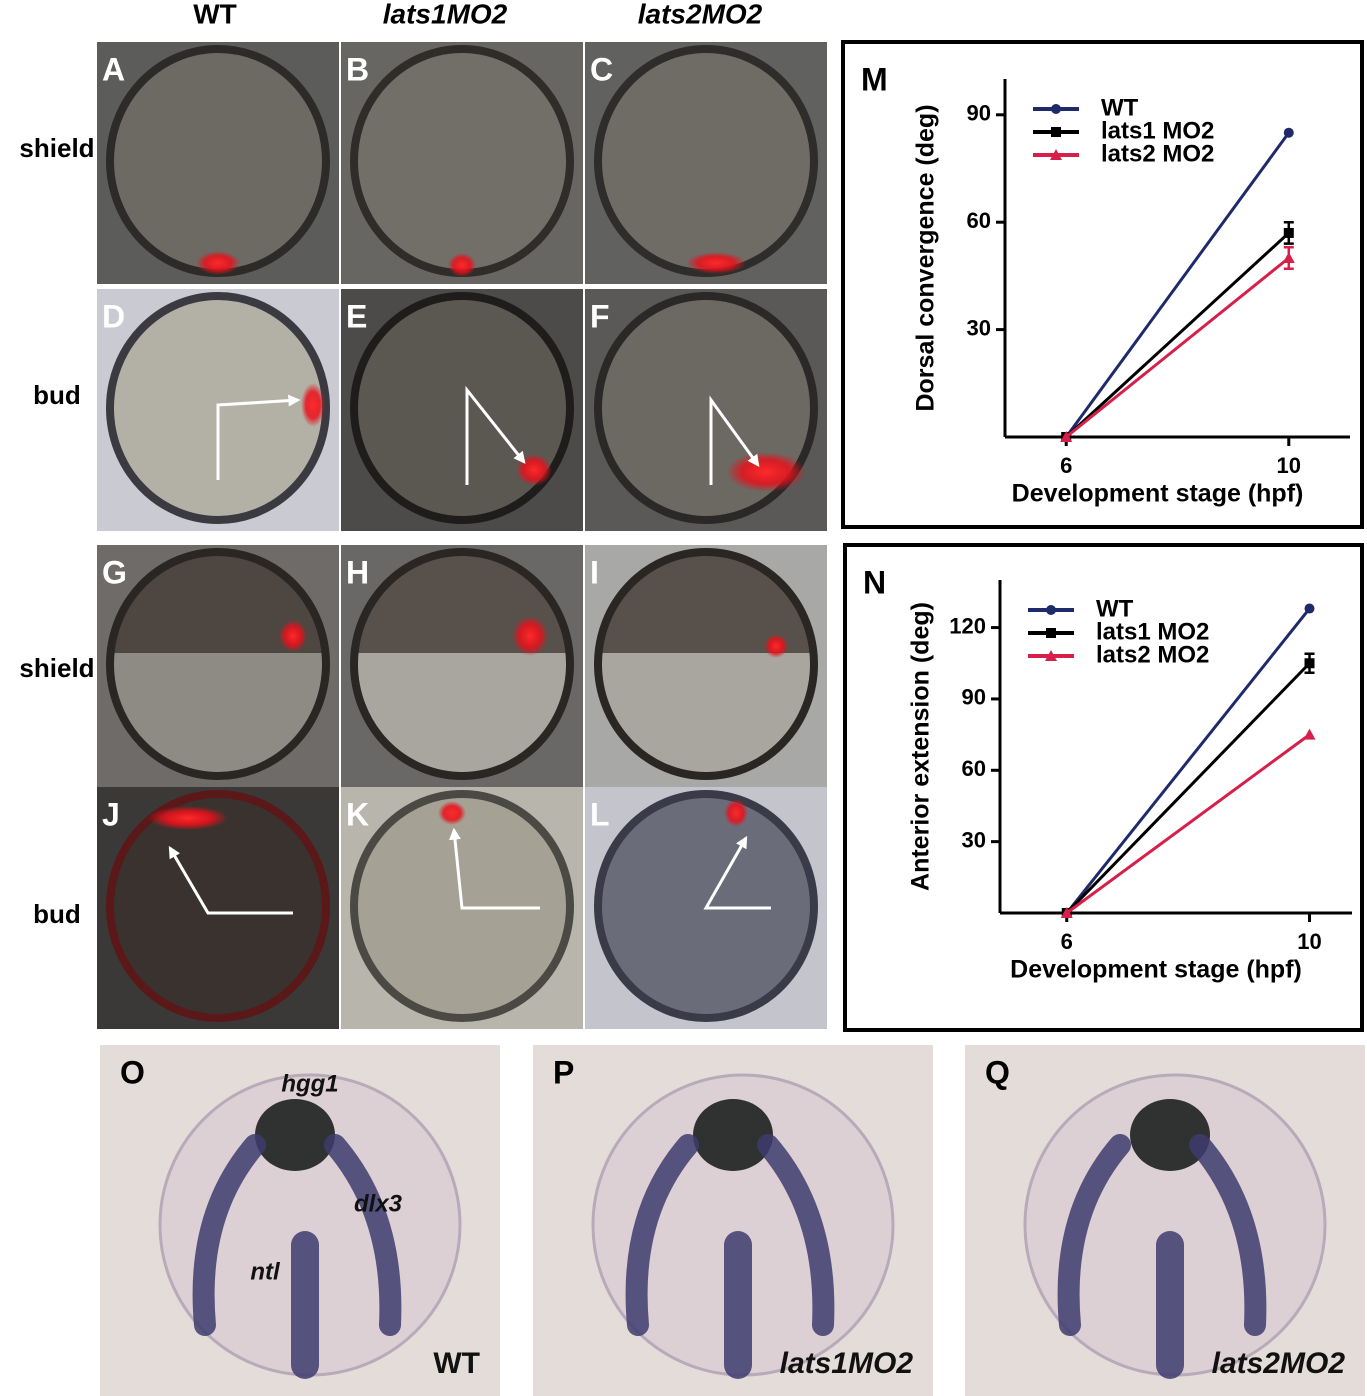 Image resolution: width=1367 pixels, height=1396 pixels. Describe the element at coordinates (1115, 608) in the screenshot. I see `legend-label: WT` at that location.